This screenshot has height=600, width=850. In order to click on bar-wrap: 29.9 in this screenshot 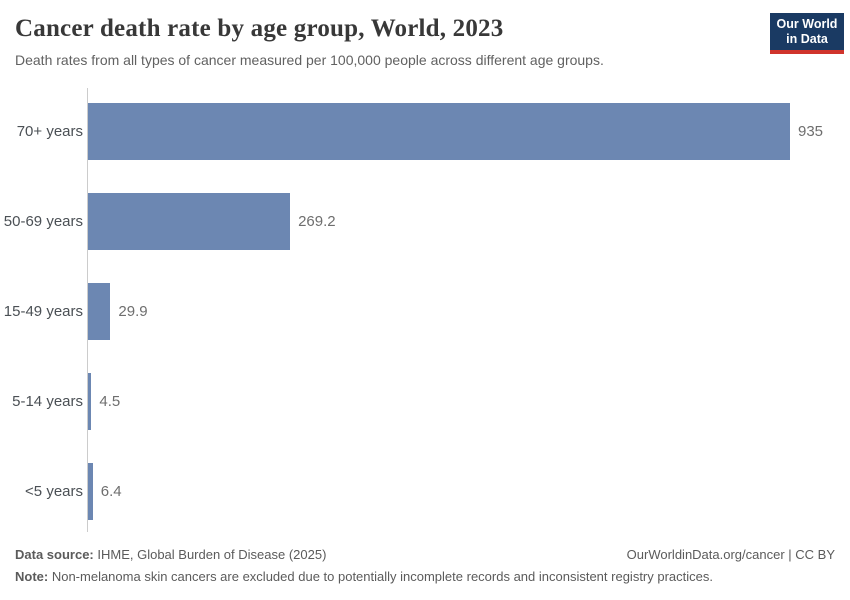, I will do `click(118, 311)`.